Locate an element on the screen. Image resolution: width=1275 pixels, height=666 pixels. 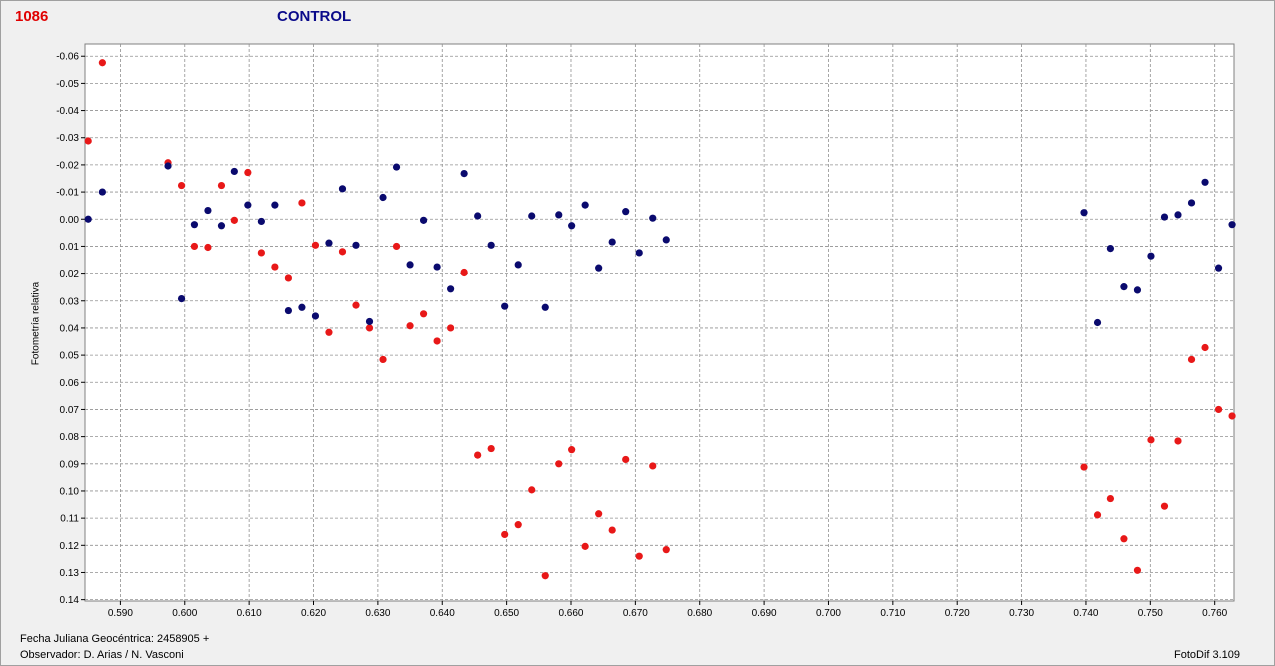
x-tick-label: 0.640 is located at coordinates (442, 613).